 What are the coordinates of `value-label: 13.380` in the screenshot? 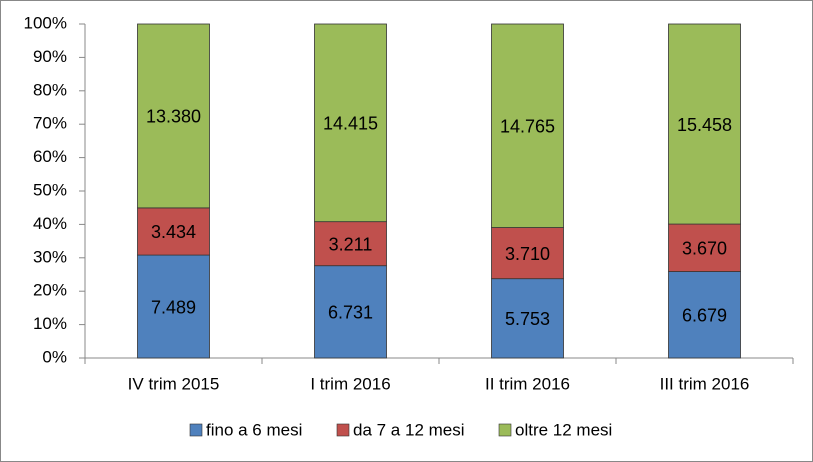 It's located at (173, 117).